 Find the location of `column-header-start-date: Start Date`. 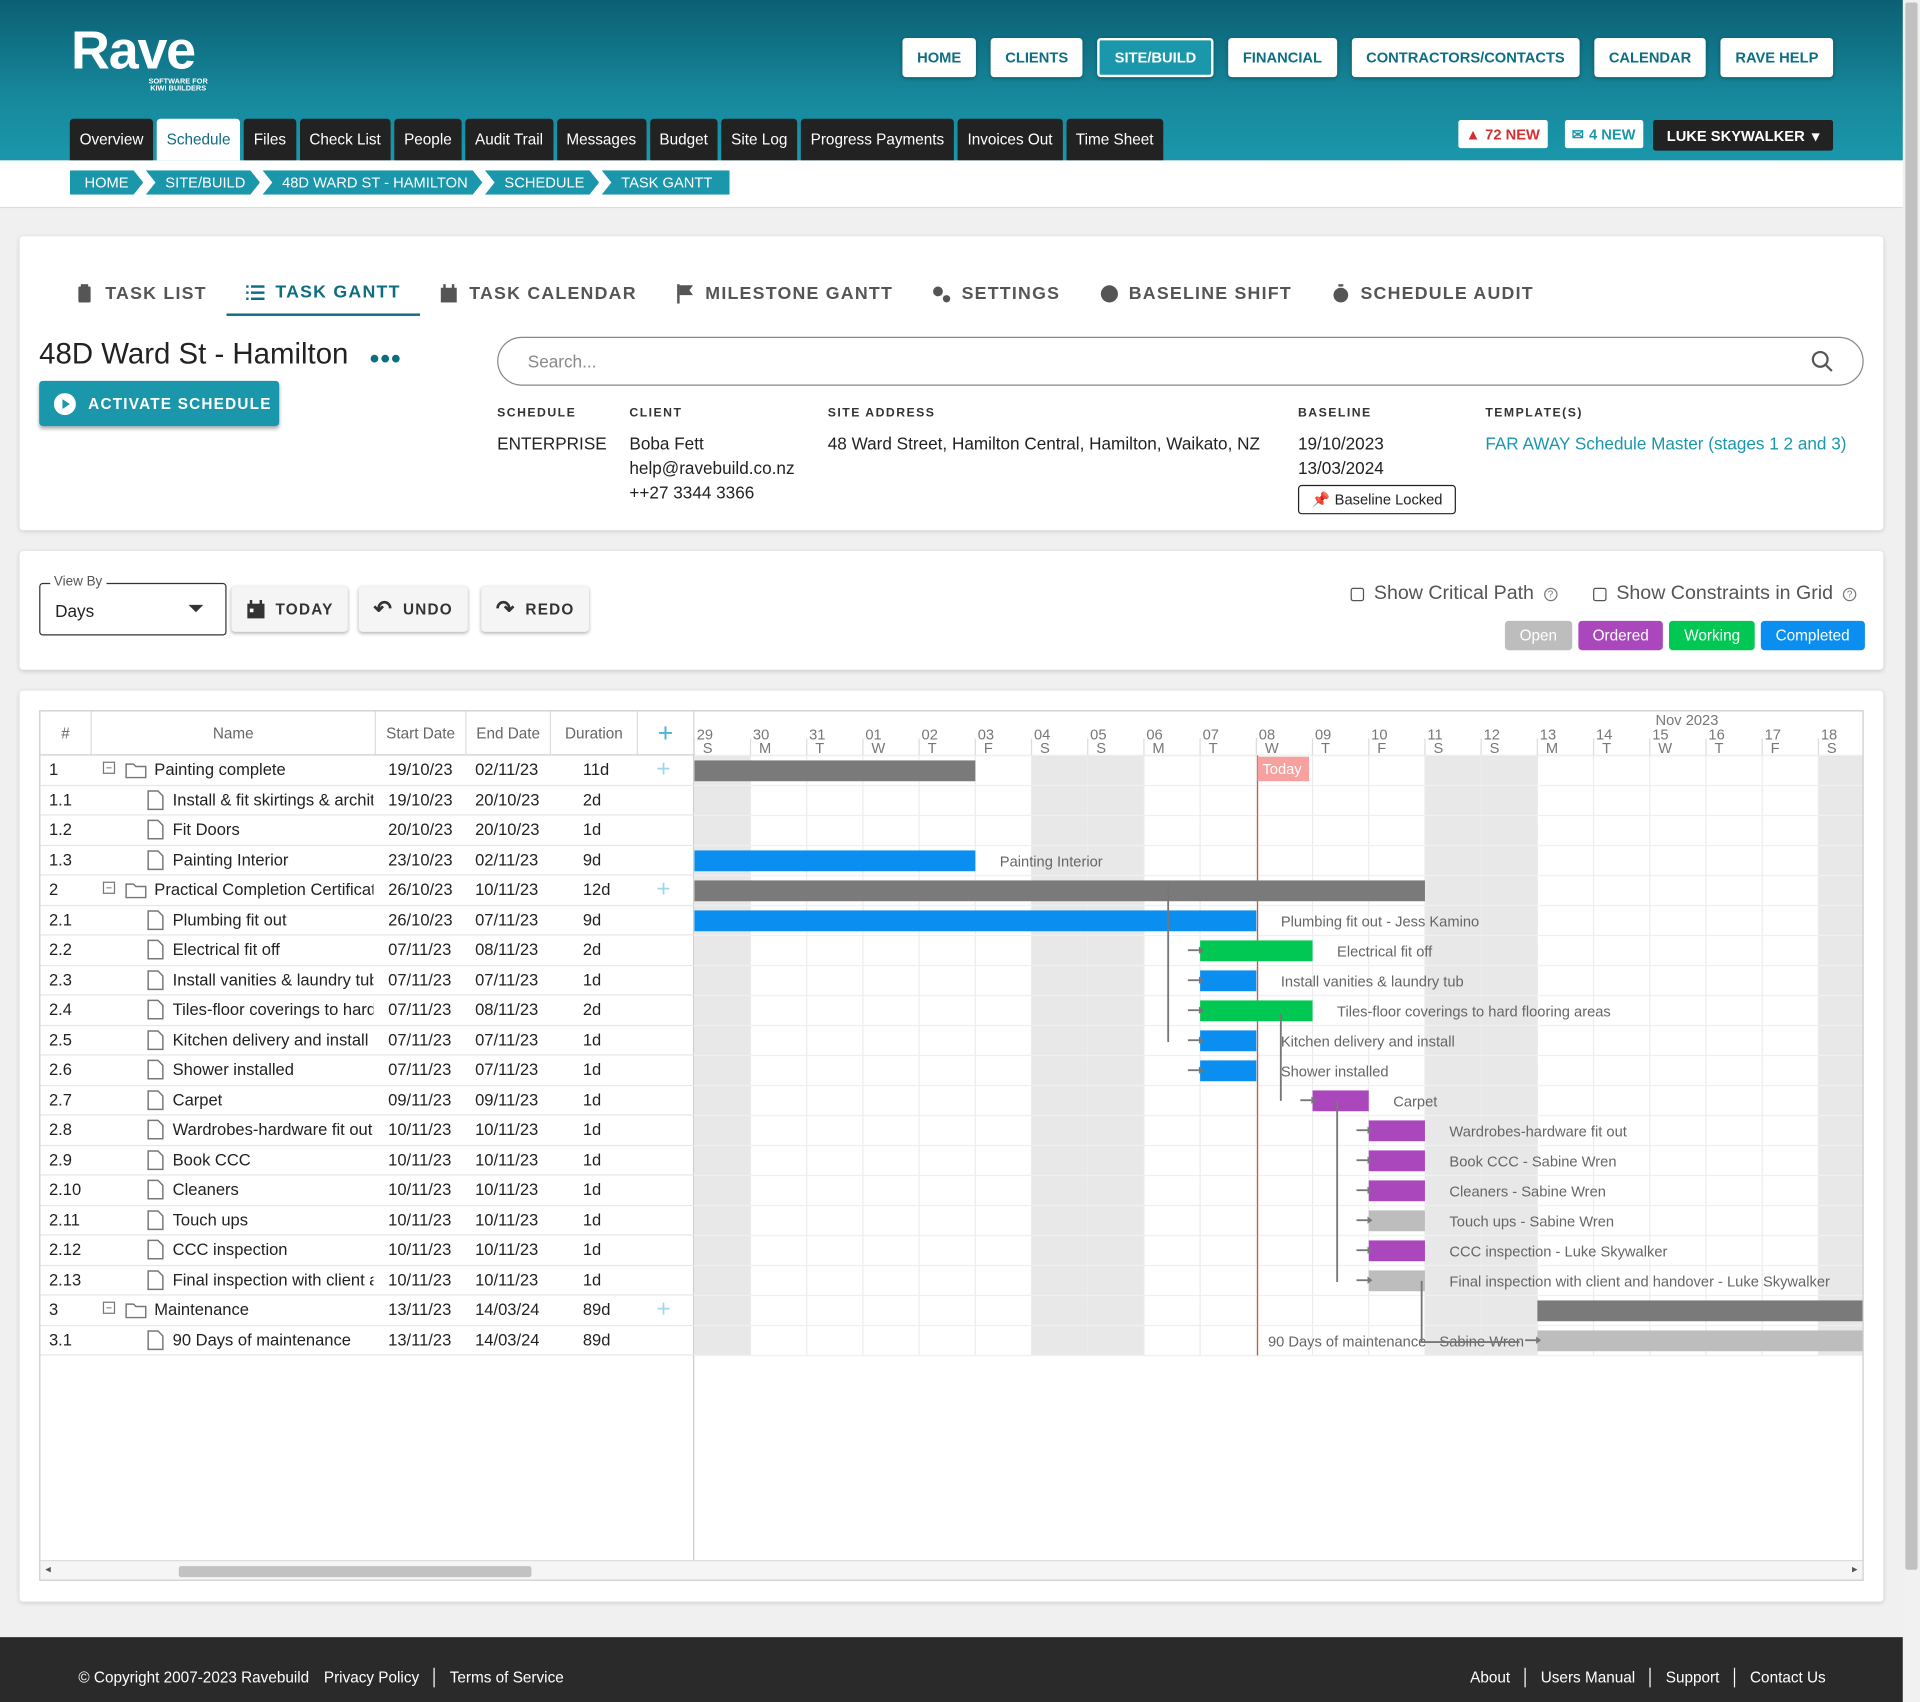

column-header-start-date: Start Date is located at coordinates (421, 733).